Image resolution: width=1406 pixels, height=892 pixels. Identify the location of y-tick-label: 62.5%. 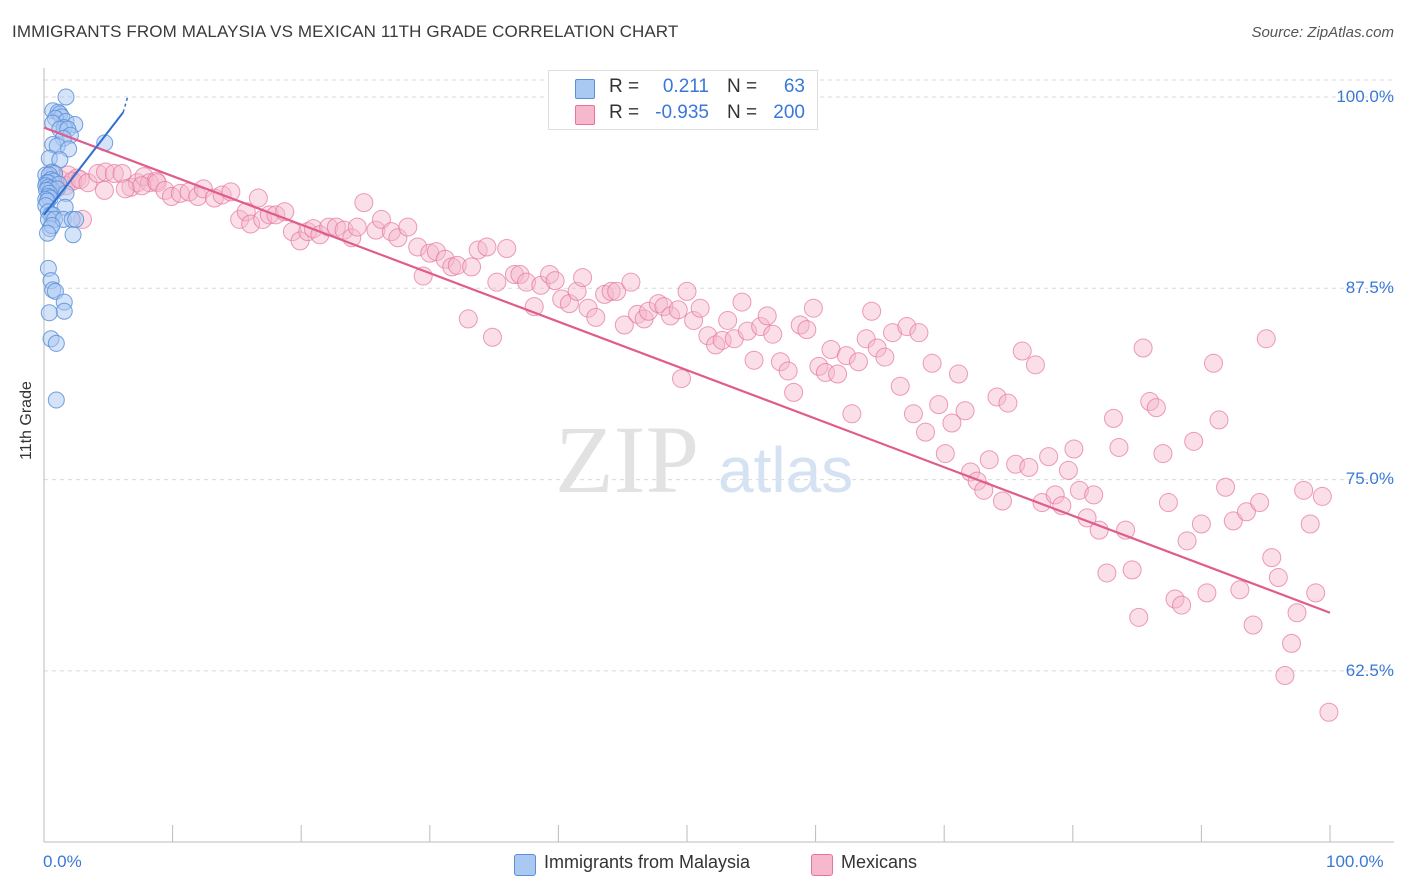
(1369, 670).